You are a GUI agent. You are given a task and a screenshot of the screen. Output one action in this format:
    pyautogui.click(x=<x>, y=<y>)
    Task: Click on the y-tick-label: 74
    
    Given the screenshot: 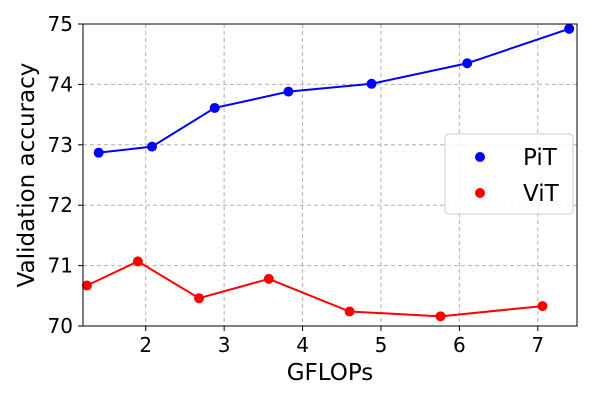 What is the action you would take?
    pyautogui.click(x=60, y=84)
    